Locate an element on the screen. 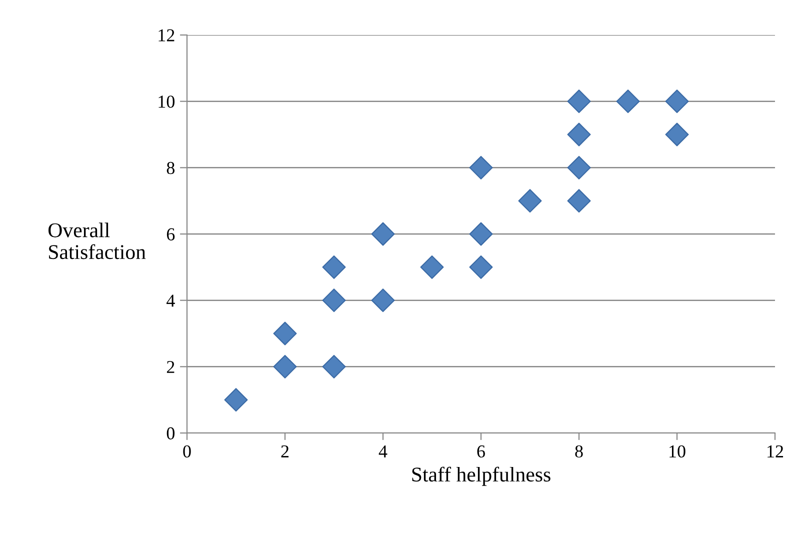 This screenshot has width=805, height=539. y-tick-label: 6 is located at coordinates (170, 234).